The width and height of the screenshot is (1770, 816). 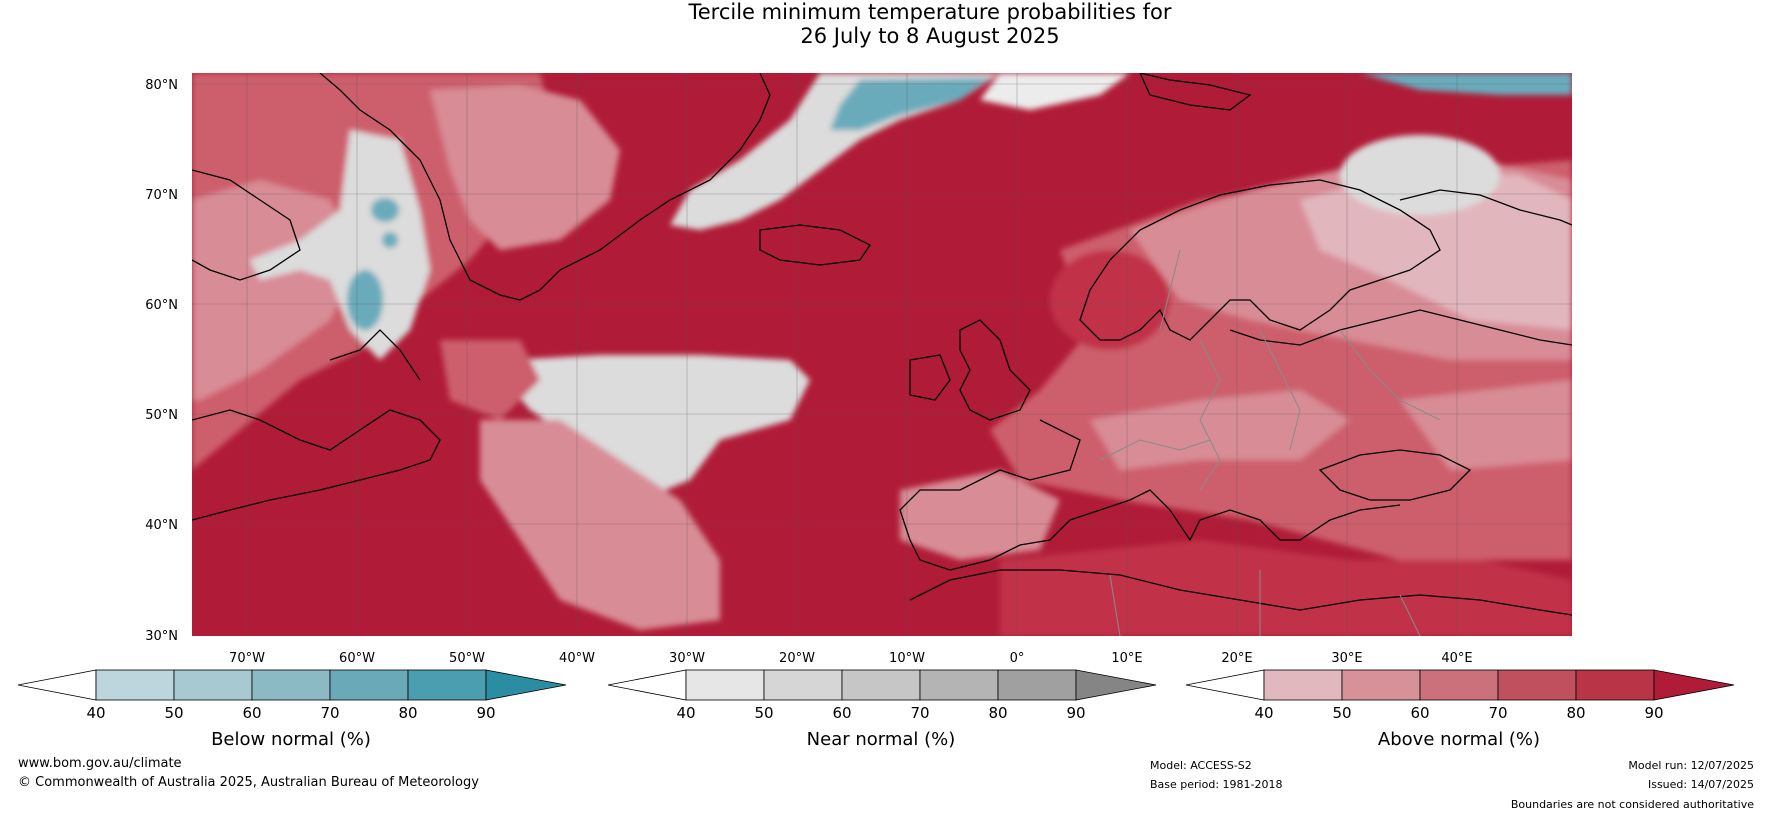 What do you see at coordinates (1575, 713) in the screenshot?
I see `above-tick-80: 80` at bounding box center [1575, 713].